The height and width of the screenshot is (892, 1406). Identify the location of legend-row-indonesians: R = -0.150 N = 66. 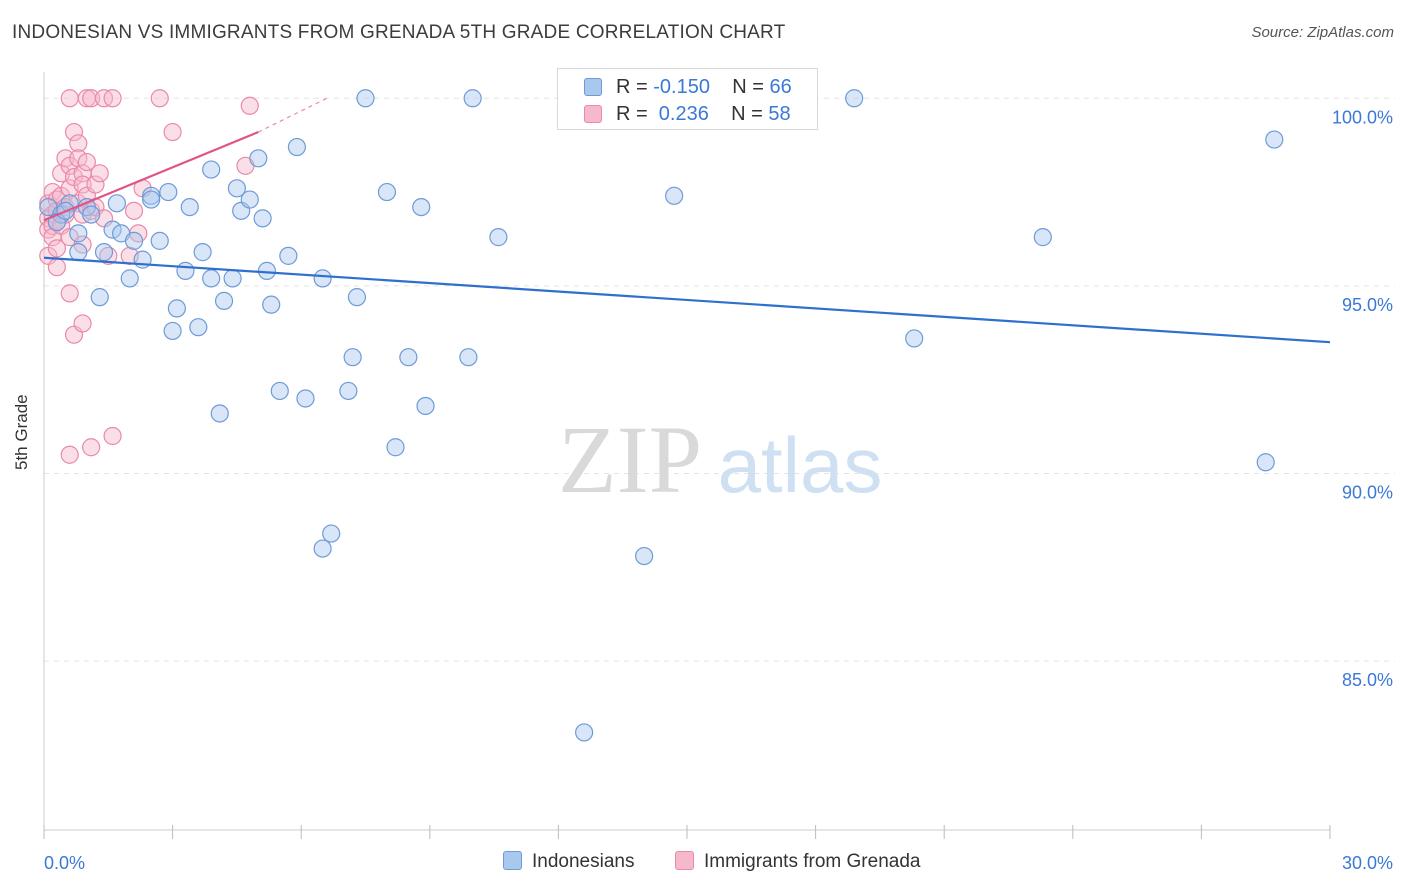
(687, 87).